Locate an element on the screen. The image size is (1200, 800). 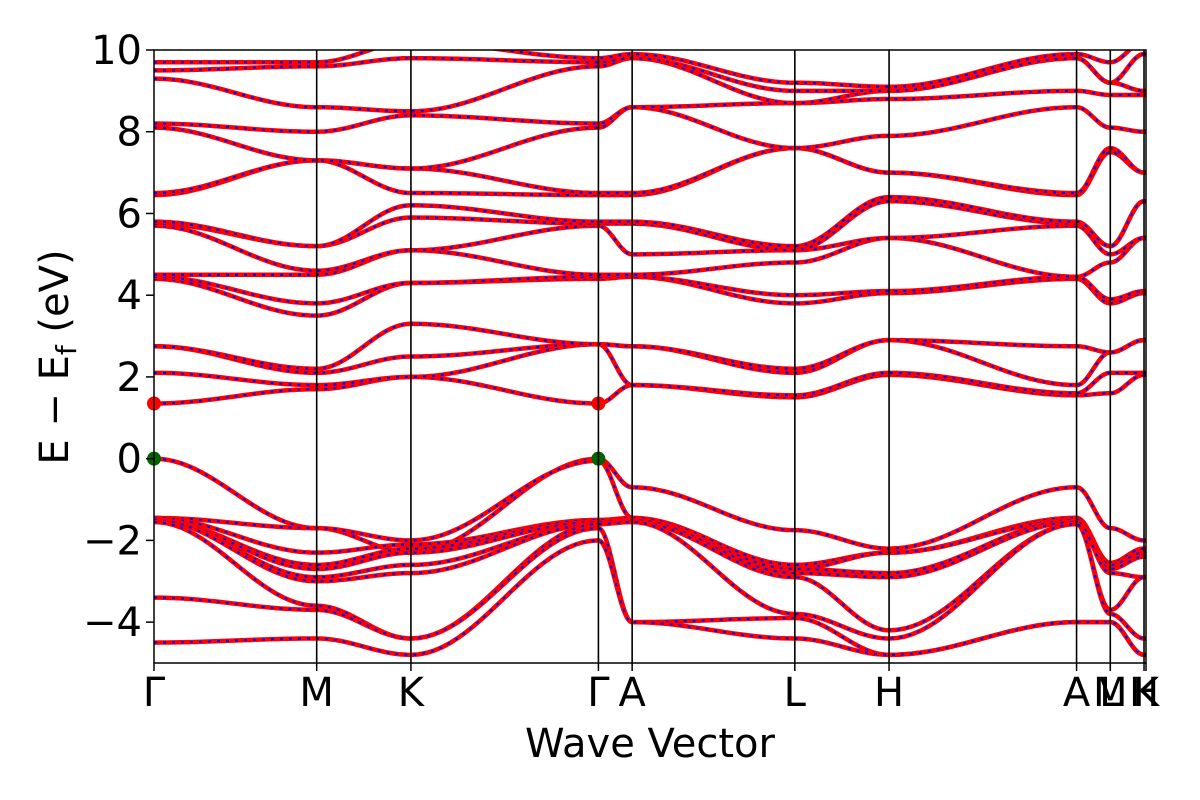
y-axis-label: E − Ef (eV) is located at coordinates (57, 356).